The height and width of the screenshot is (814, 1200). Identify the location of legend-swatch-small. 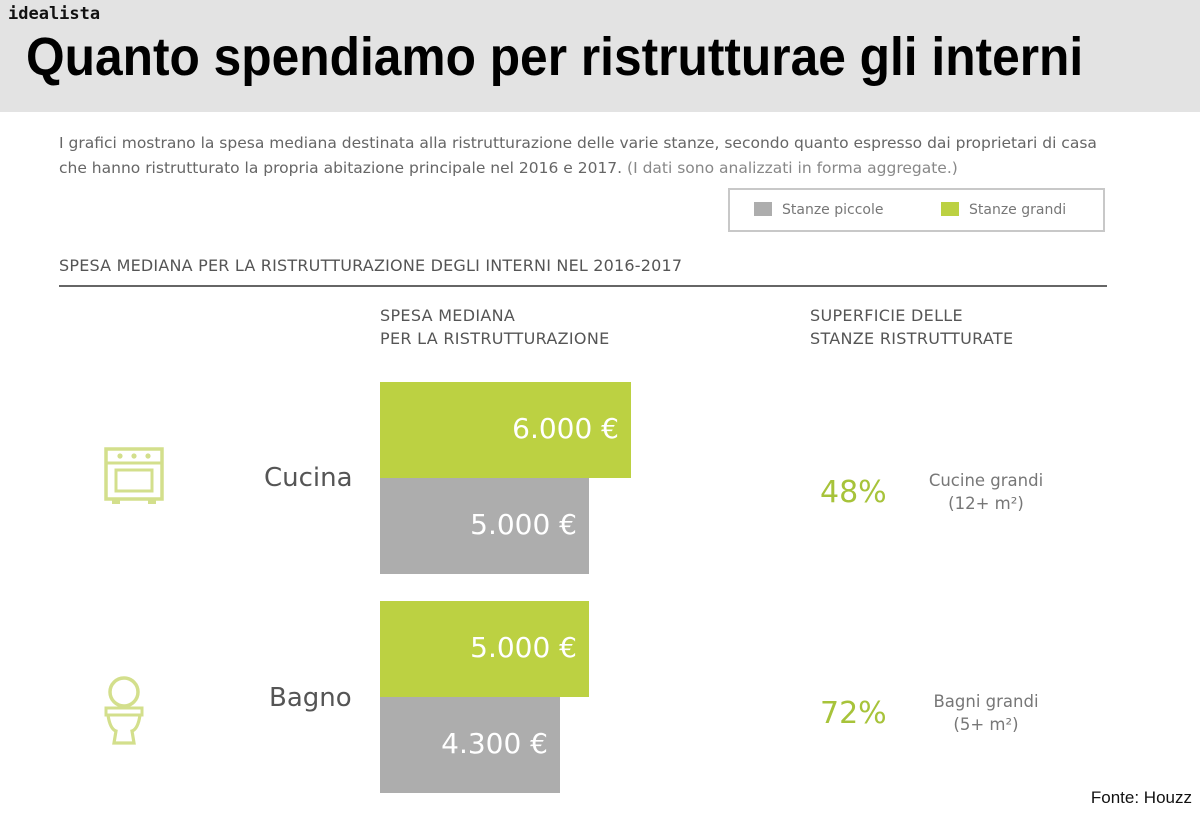
(763, 209).